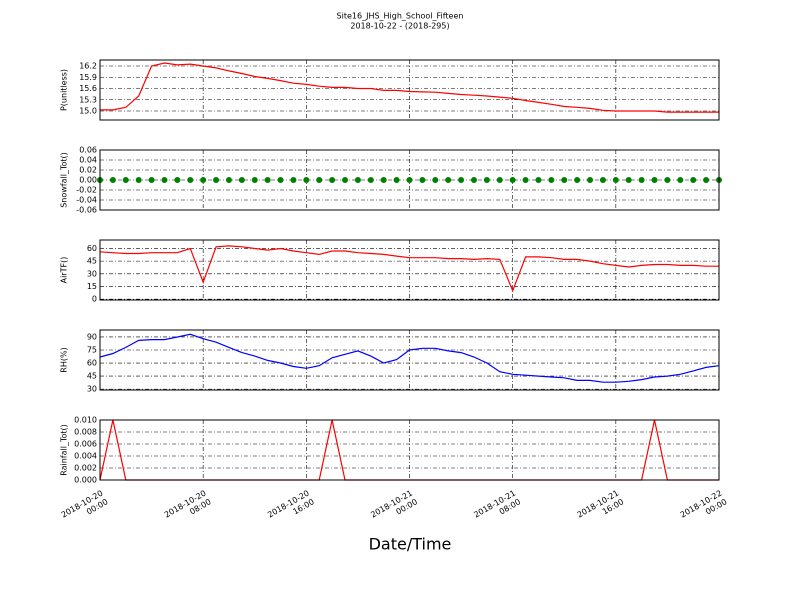  What do you see at coordinates (85, 420) in the screenshot?
I see `y-tick-label: 0.010` at bounding box center [85, 420].